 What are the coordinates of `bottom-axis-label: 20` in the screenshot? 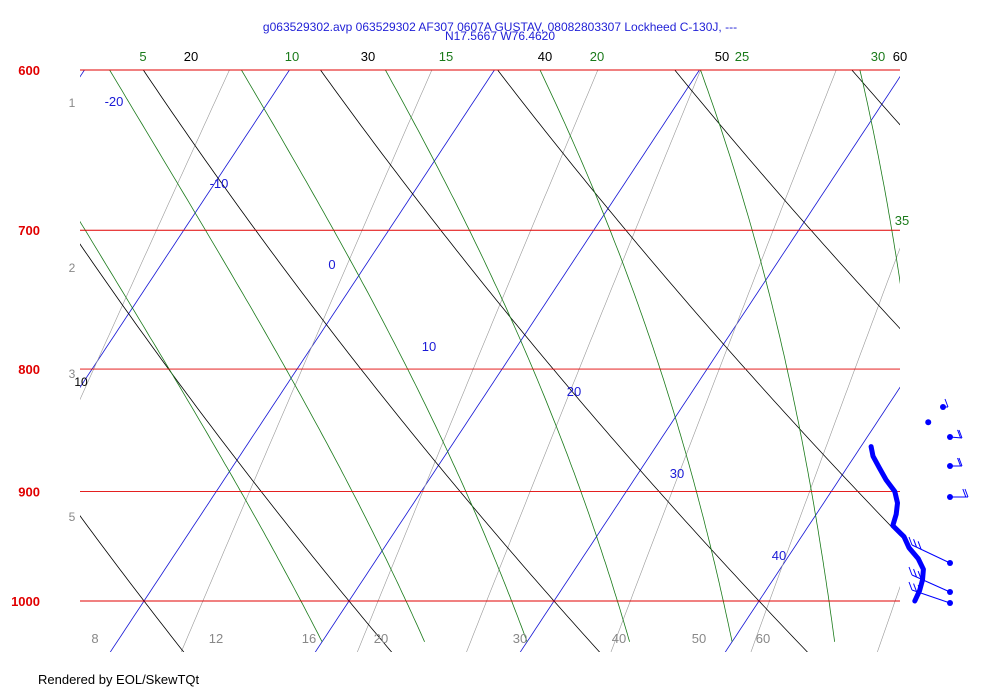 It's located at (381, 638).